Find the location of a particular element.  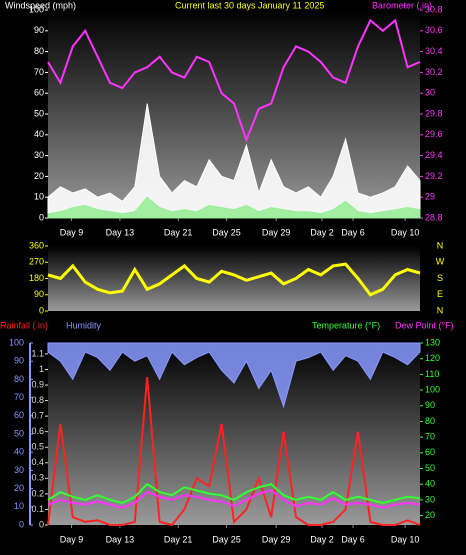

y-tick-label: 30.8 is located at coordinates (434, 9).